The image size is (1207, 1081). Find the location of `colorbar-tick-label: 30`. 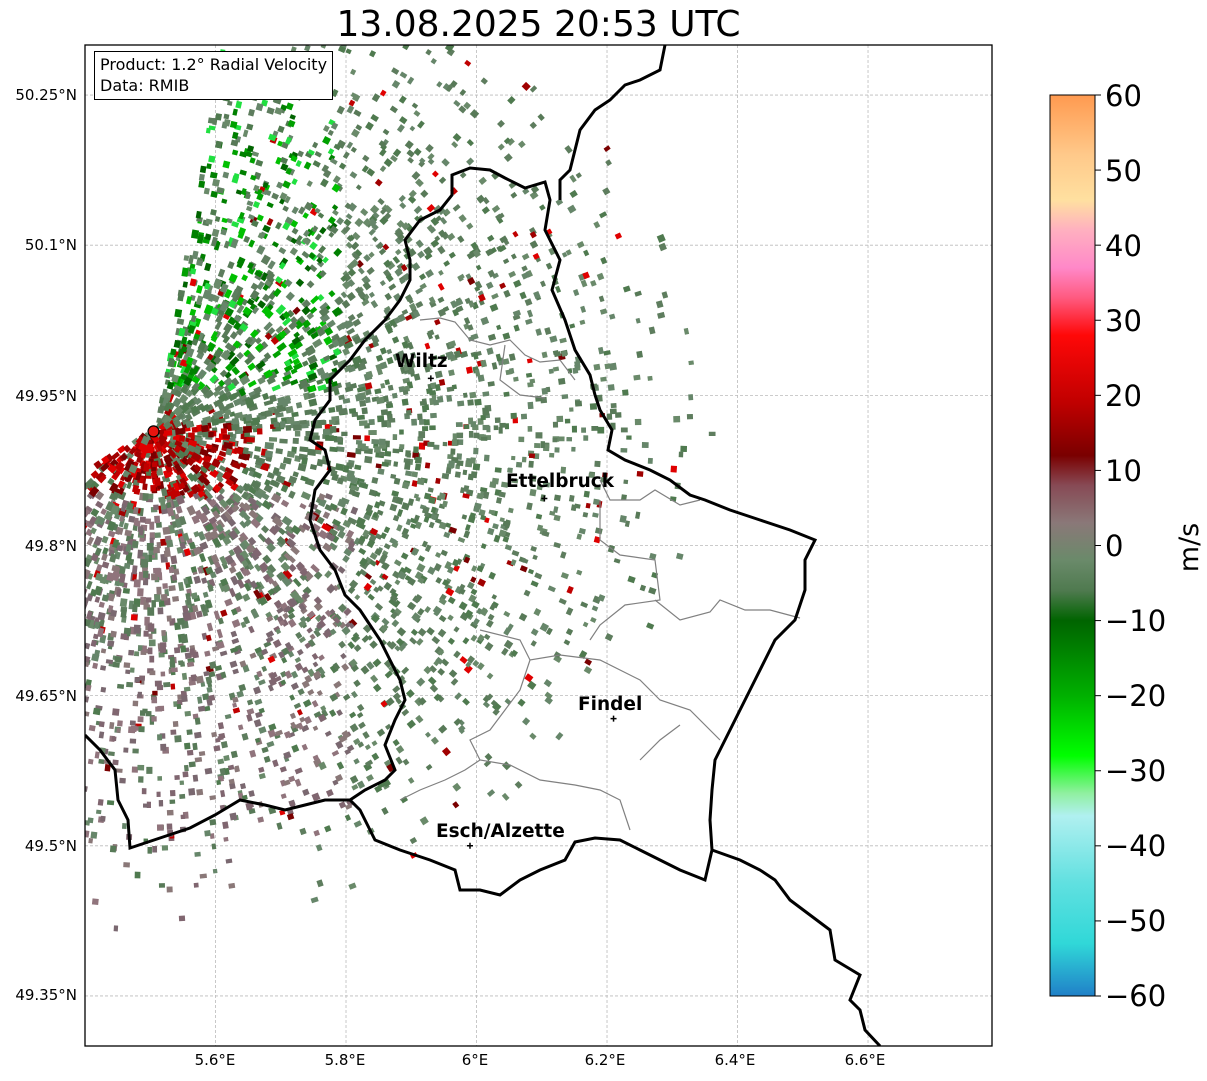

colorbar-tick-label: 30 is located at coordinates (1123, 321).